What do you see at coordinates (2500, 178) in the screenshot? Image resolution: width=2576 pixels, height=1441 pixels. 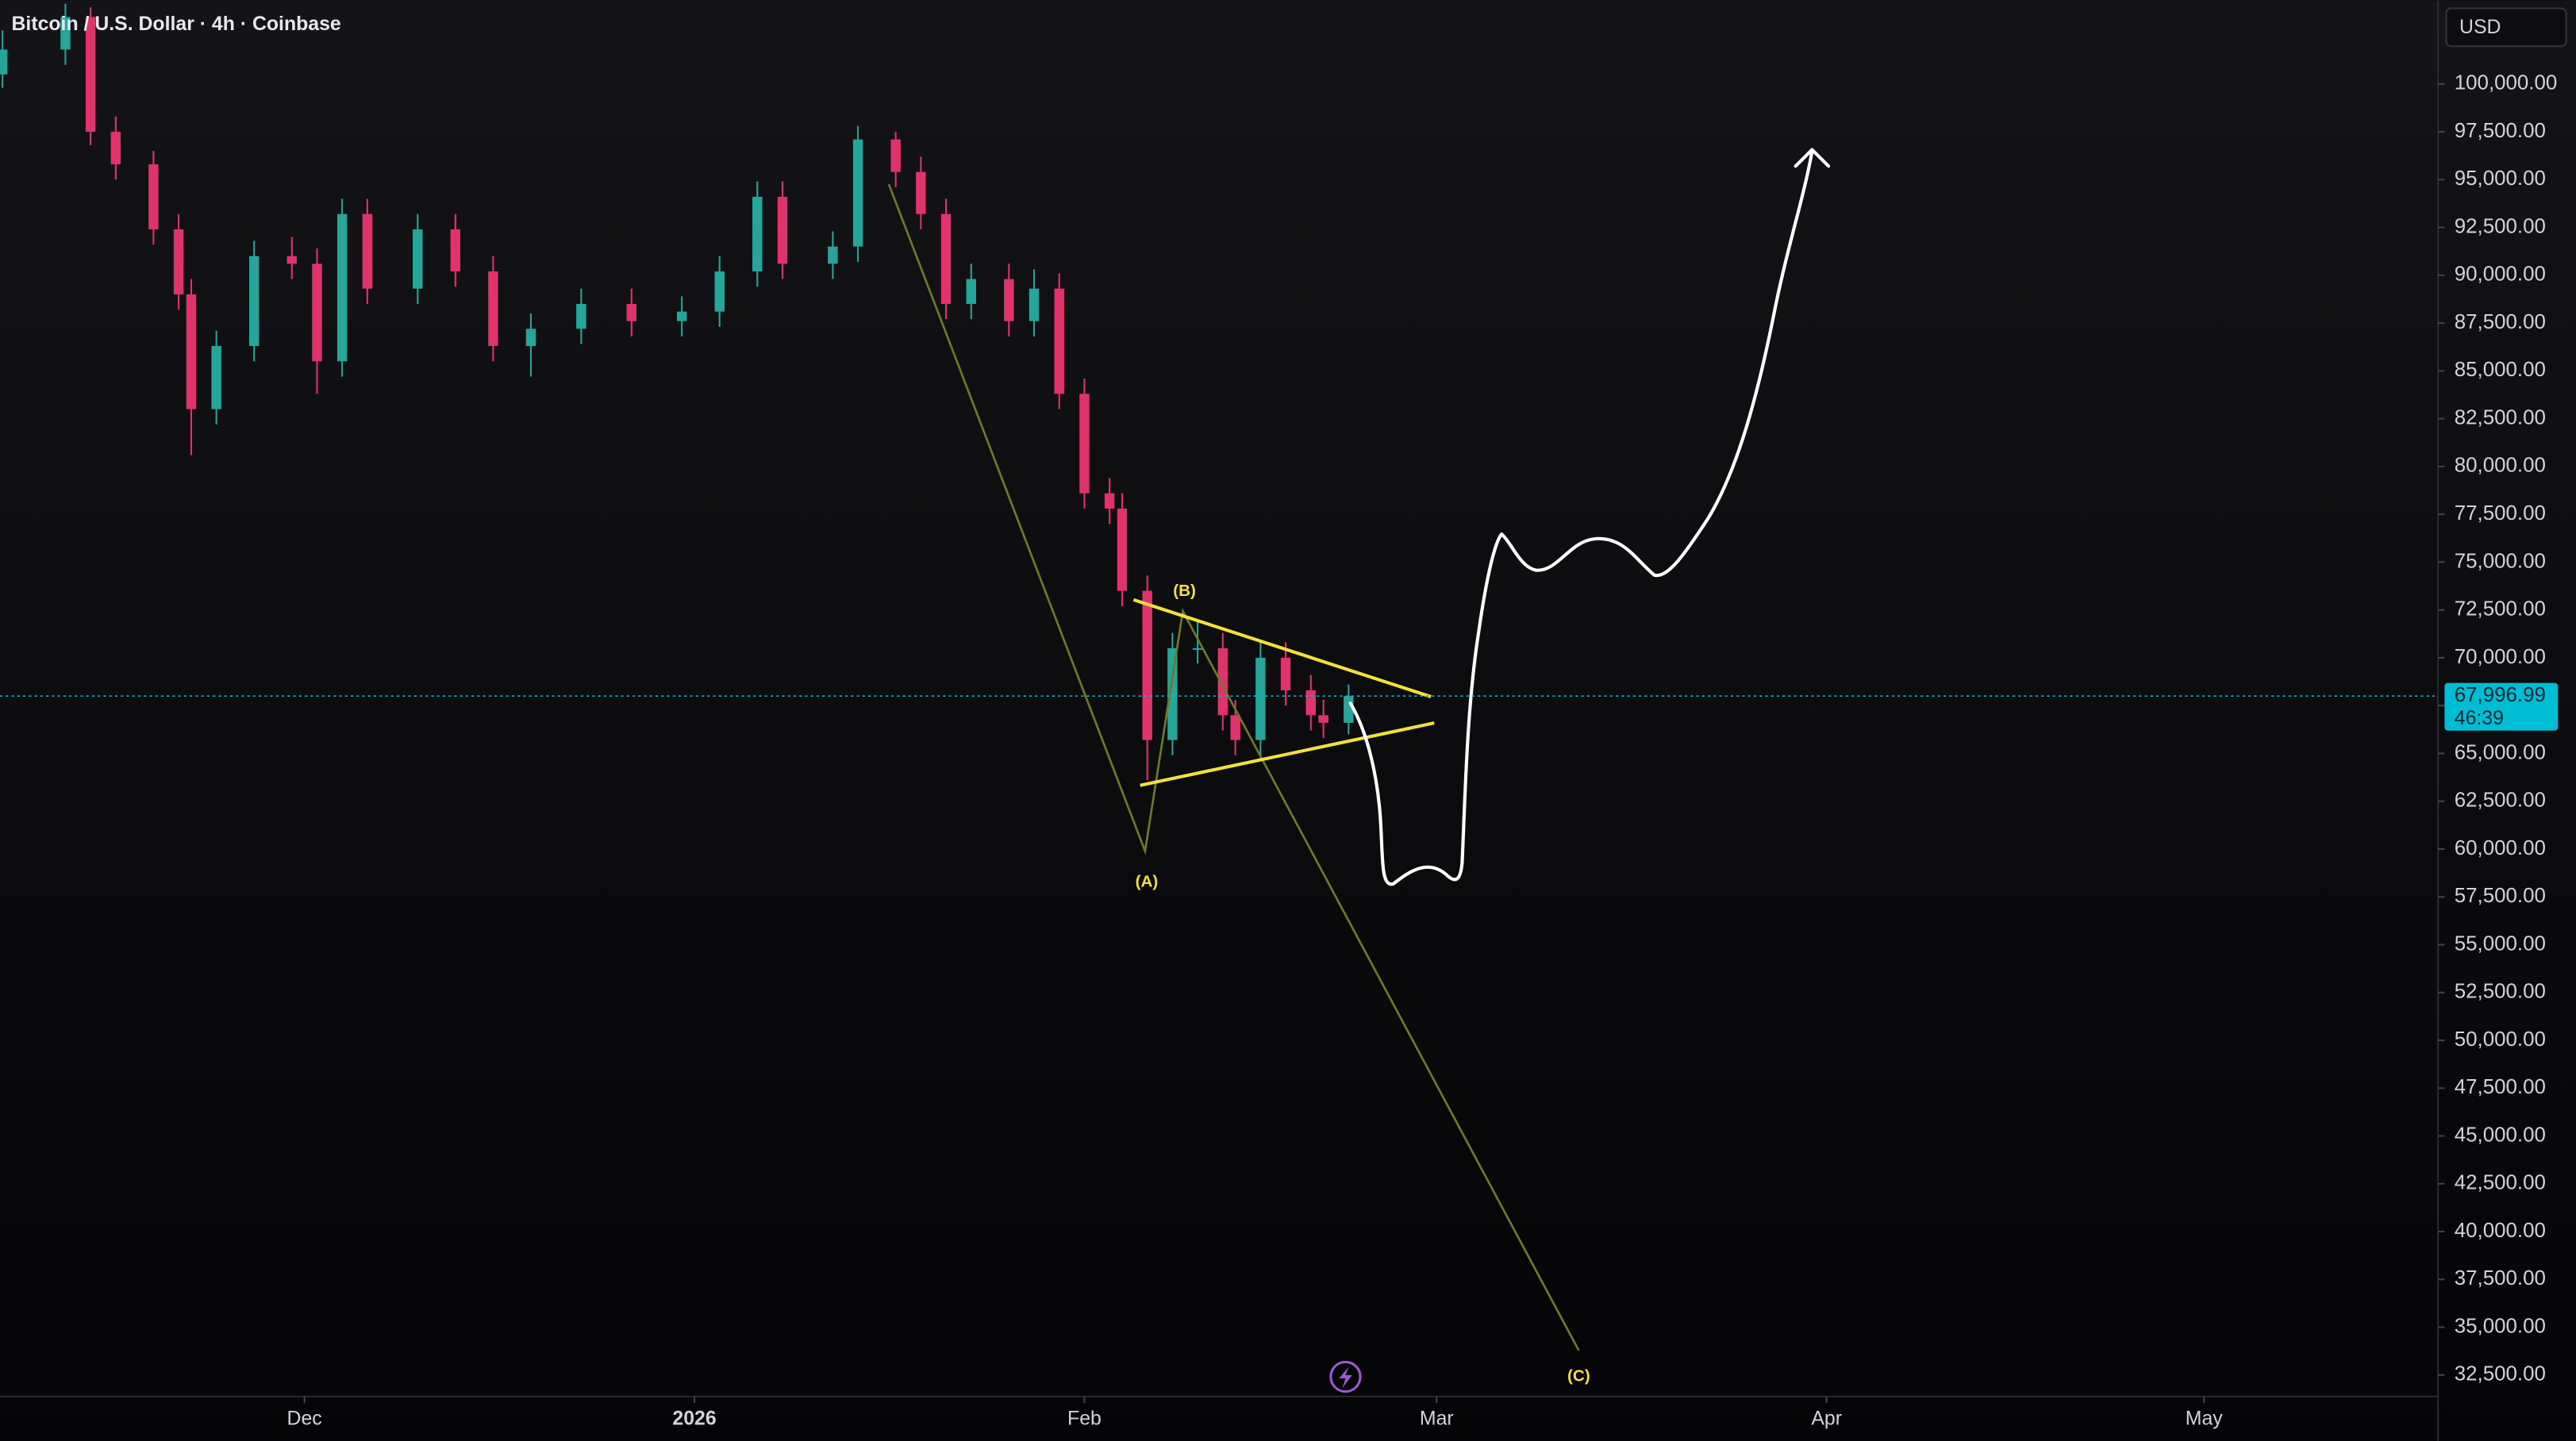 I see `y-tick-label: 95,000.00` at bounding box center [2500, 178].